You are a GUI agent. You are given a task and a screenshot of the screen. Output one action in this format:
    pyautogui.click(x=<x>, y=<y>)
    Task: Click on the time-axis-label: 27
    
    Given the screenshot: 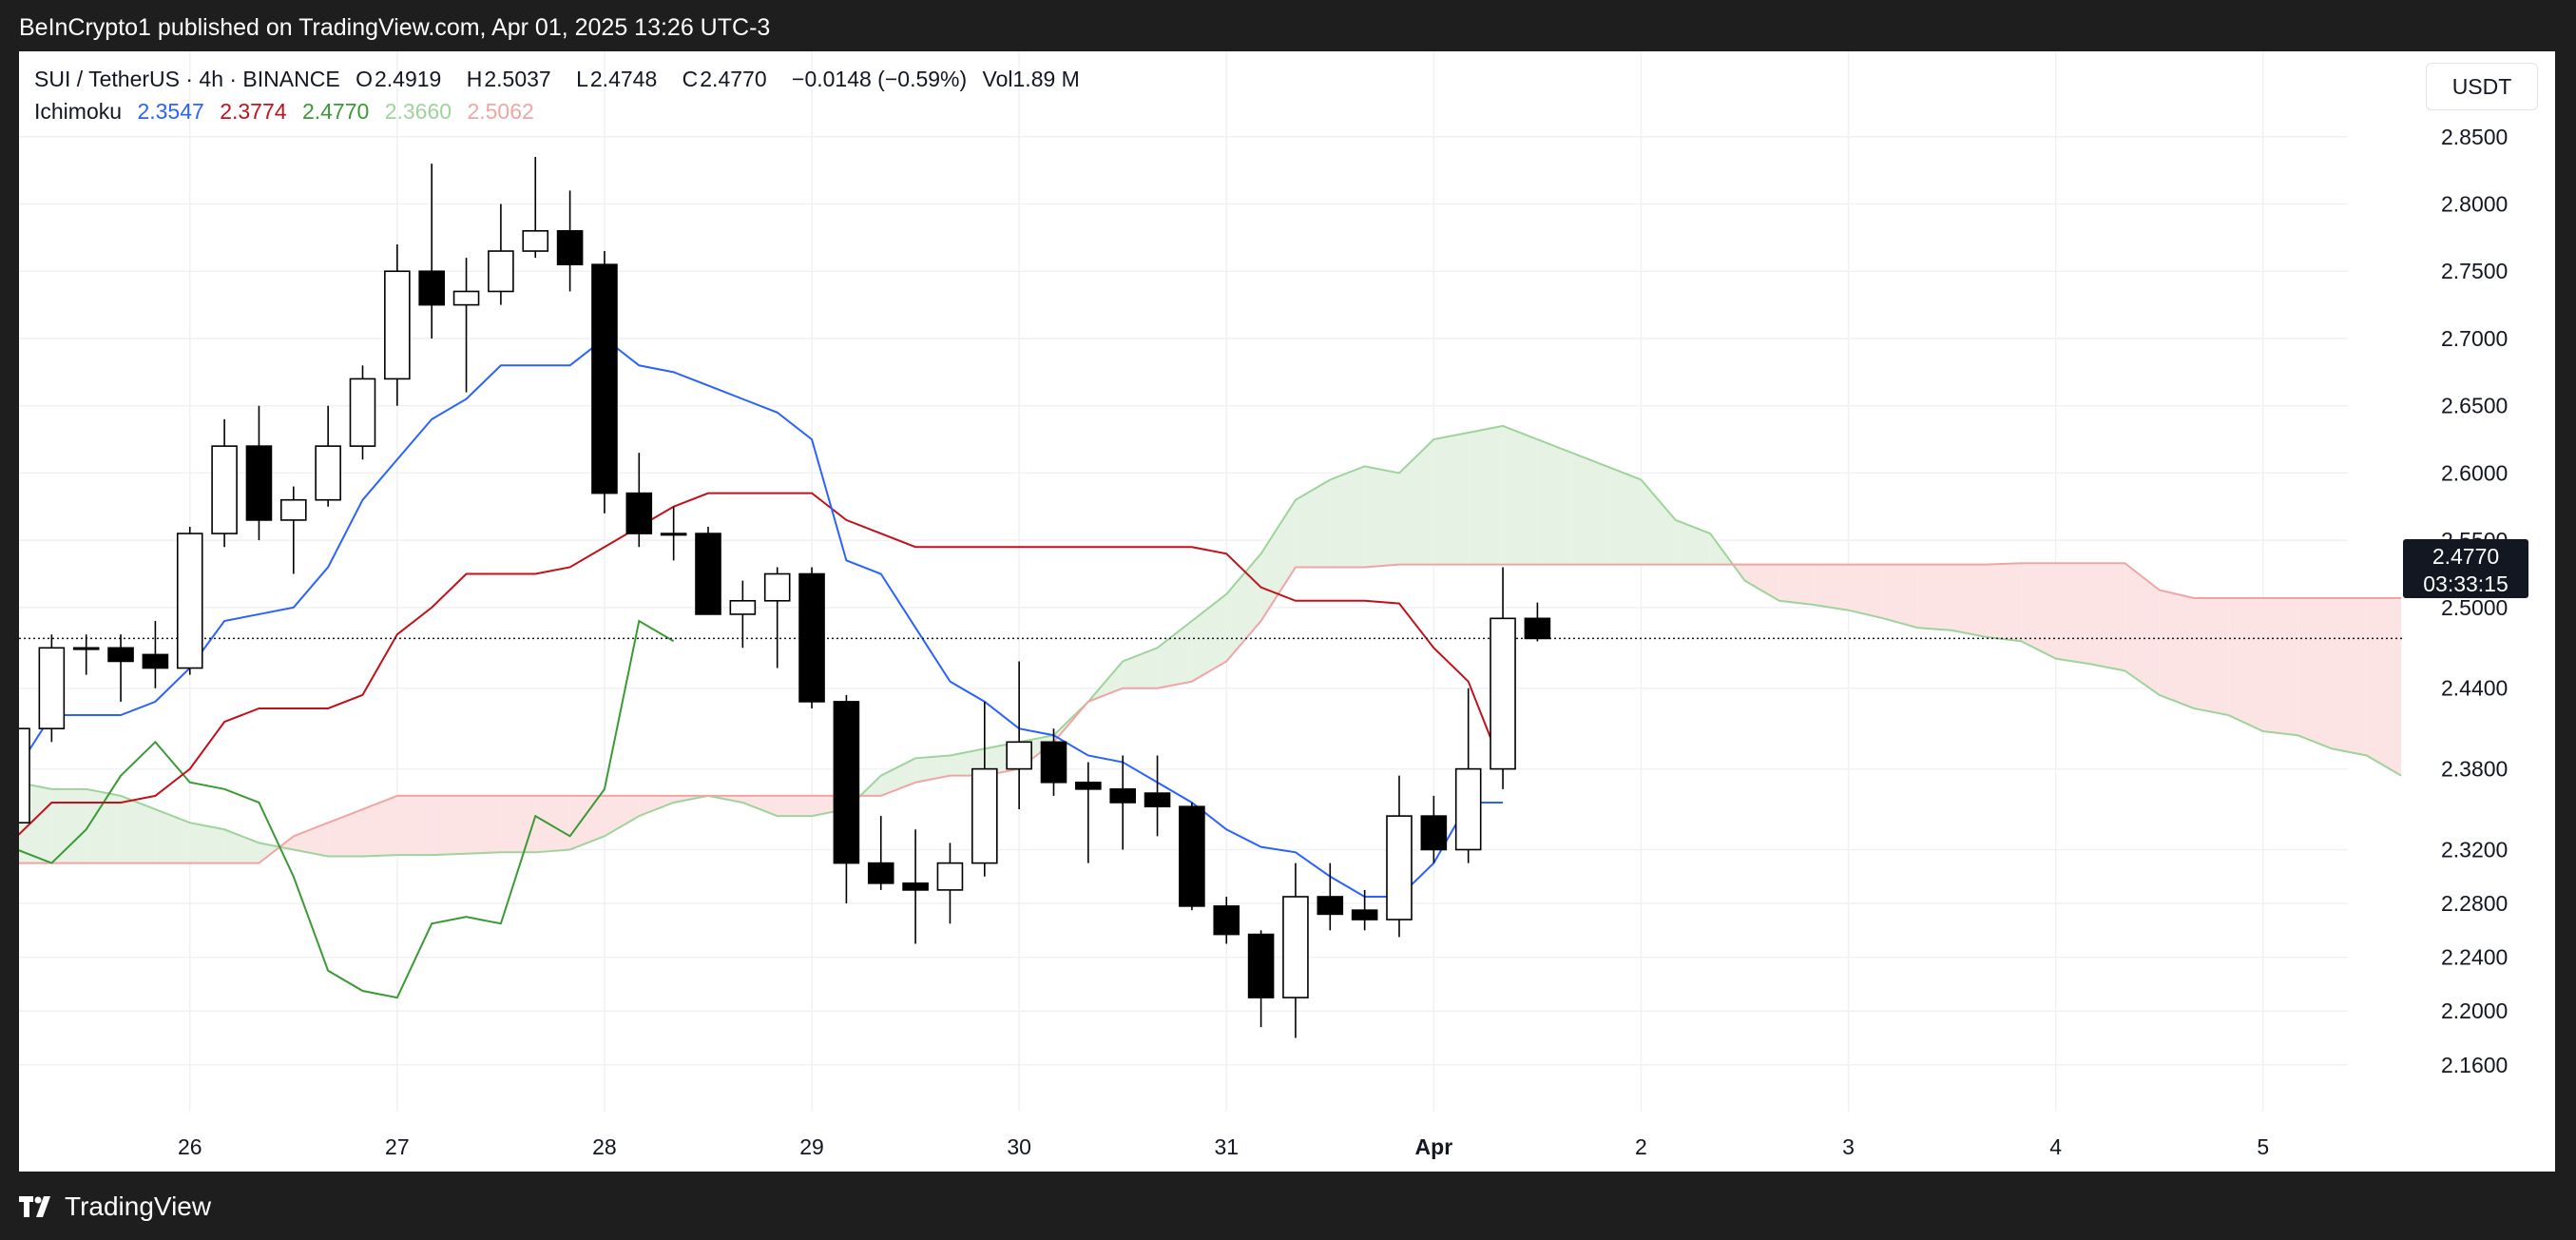 What is the action you would take?
    pyautogui.click(x=398, y=1146)
    